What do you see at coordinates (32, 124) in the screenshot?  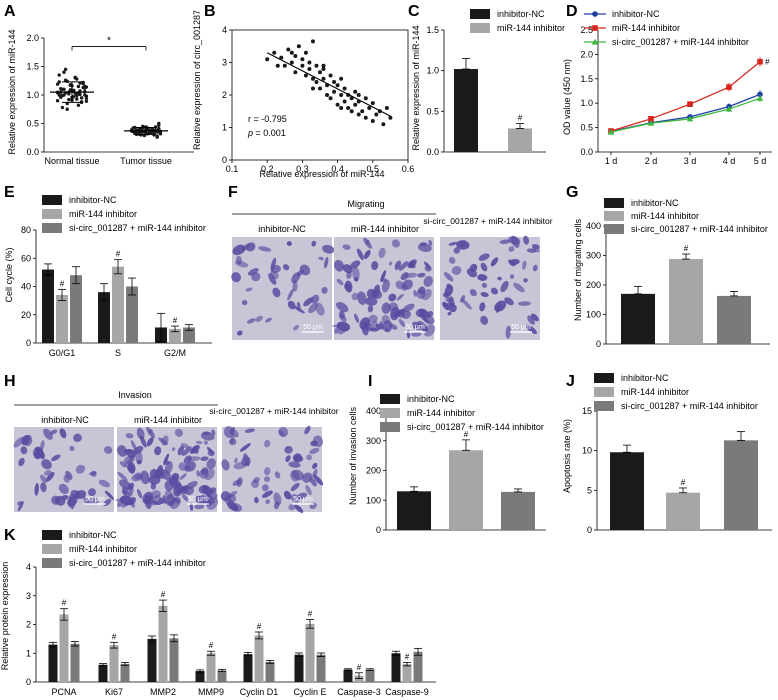 I see `panel-a-y-tick-label: 0.5` at bounding box center [32, 124].